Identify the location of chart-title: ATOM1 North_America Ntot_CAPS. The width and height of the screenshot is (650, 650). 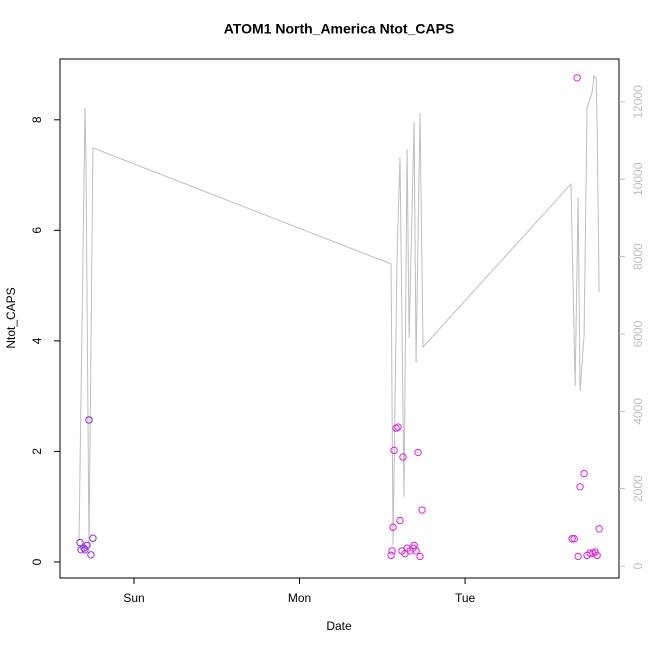
(339, 29).